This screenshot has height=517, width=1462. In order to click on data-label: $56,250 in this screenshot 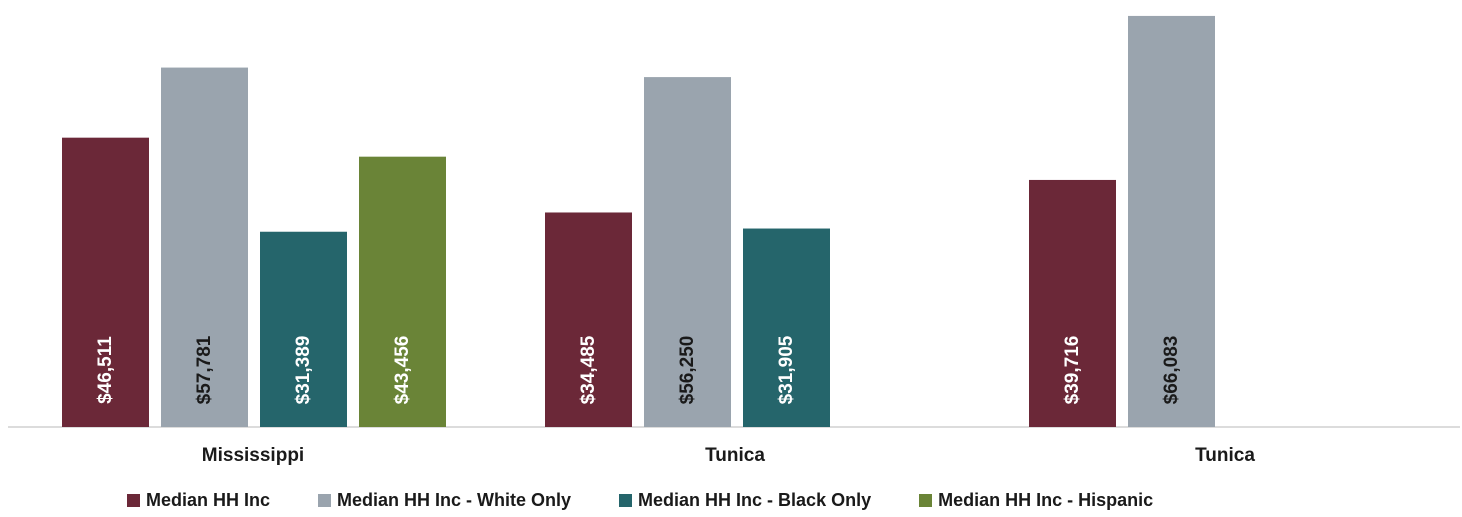, I will do `click(687, 370)`.